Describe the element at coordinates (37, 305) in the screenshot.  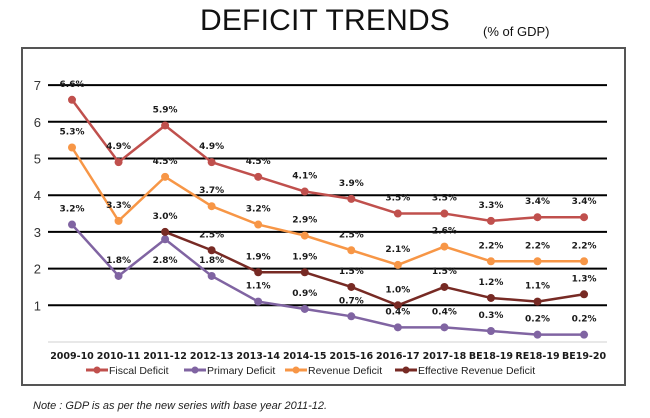
I see `y-tick-label: 1` at that location.